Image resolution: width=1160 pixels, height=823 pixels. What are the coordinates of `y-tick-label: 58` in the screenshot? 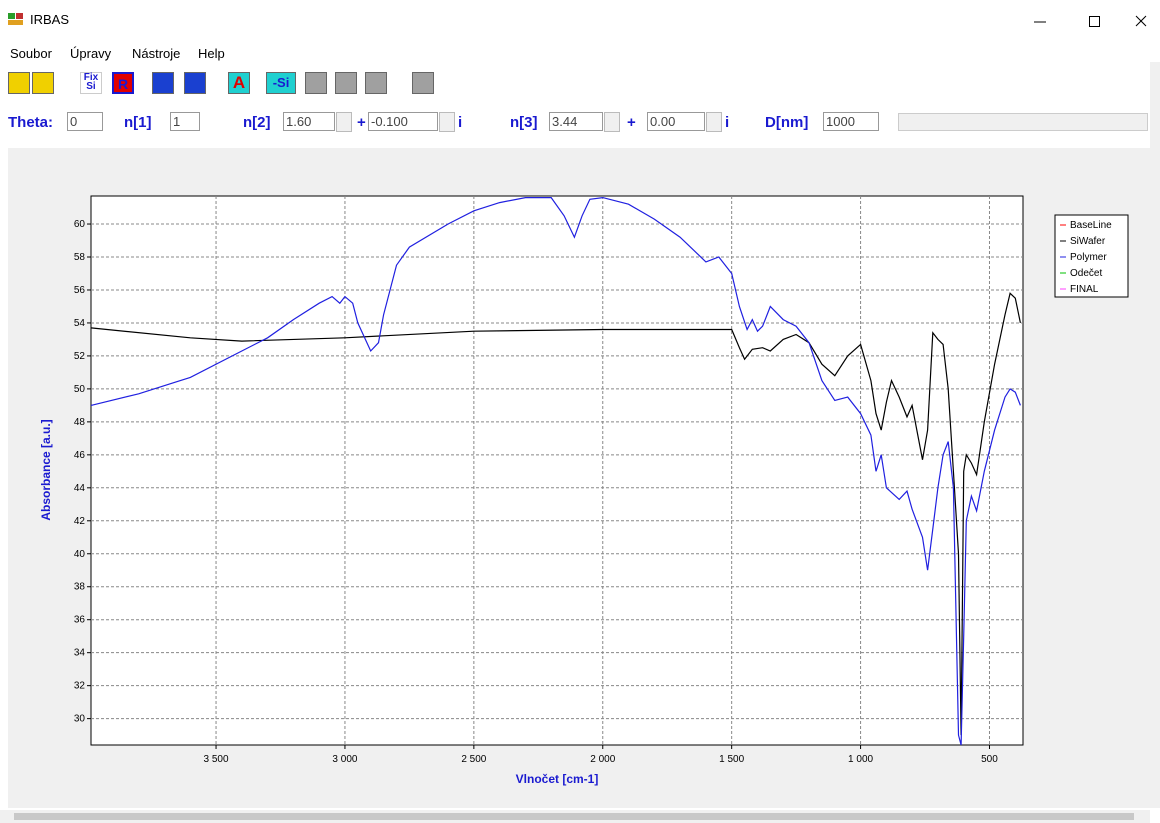 It's located at (80, 257).